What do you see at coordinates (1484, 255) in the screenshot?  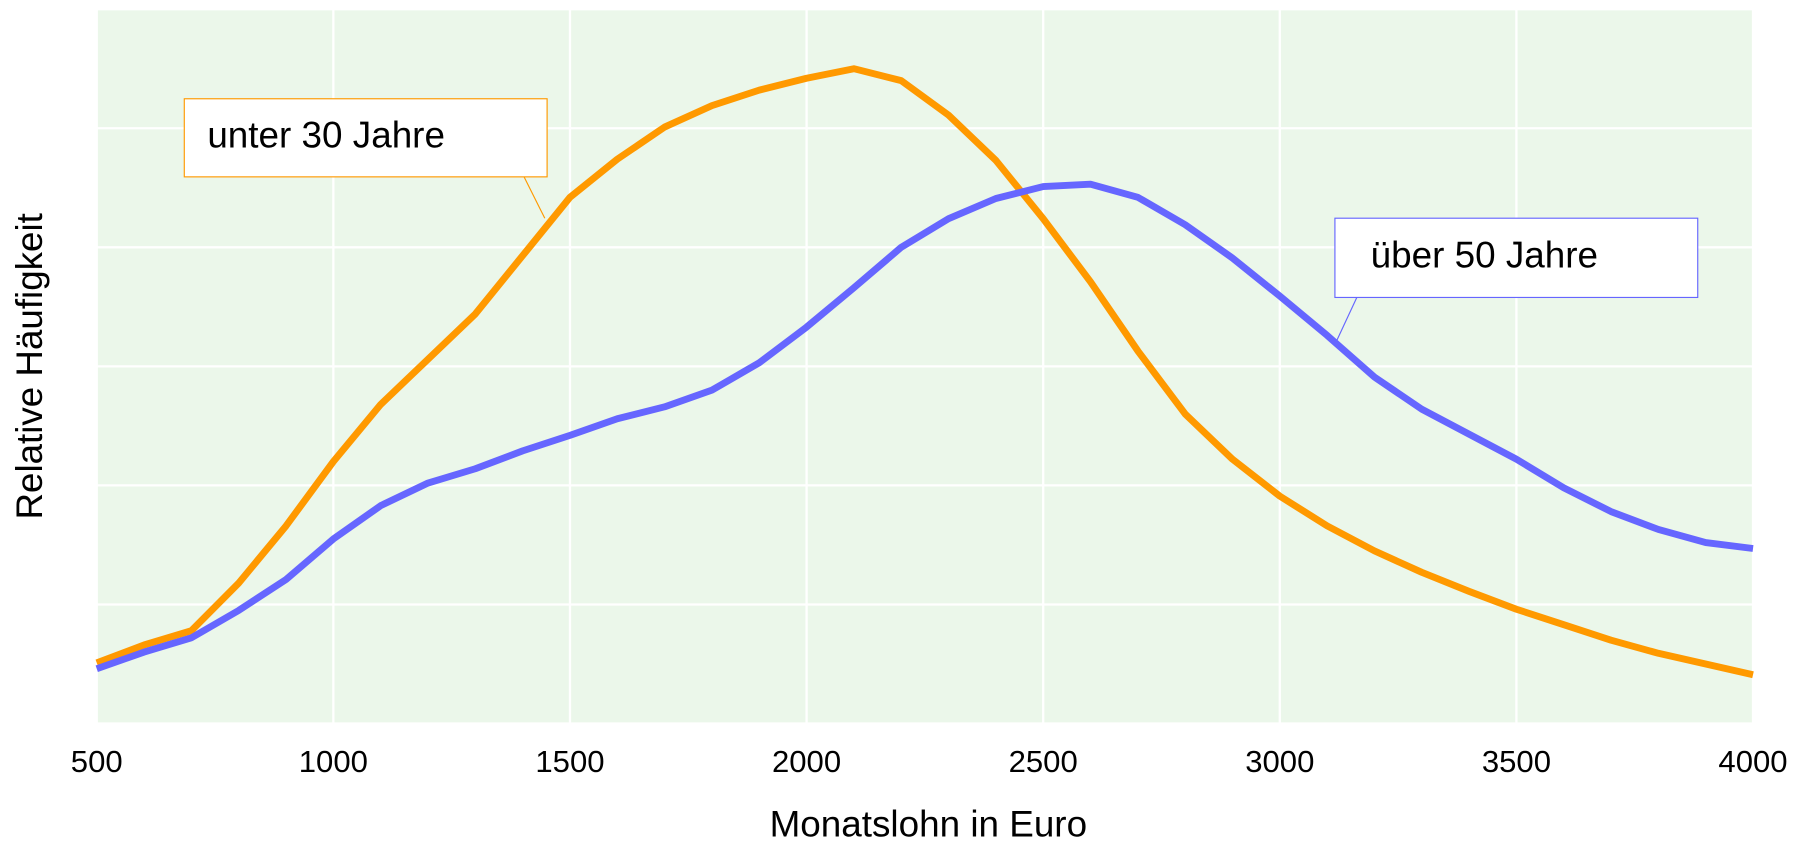 I see `callout-label: über 50 Jahre` at bounding box center [1484, 255].